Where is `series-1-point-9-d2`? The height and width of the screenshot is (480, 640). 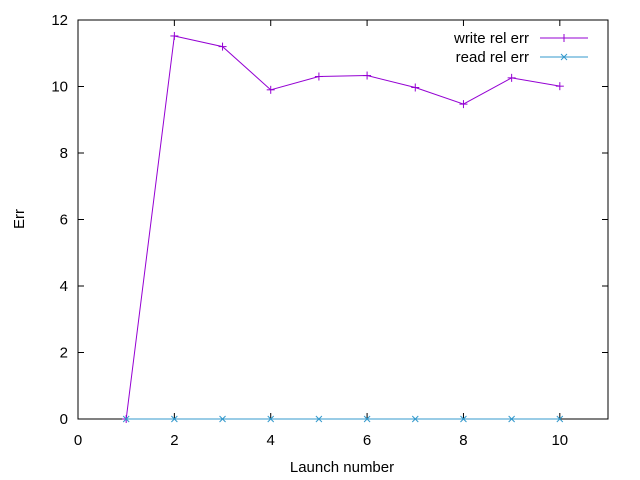 series-1-point-9-d2 is located at coordinates (511, 419).